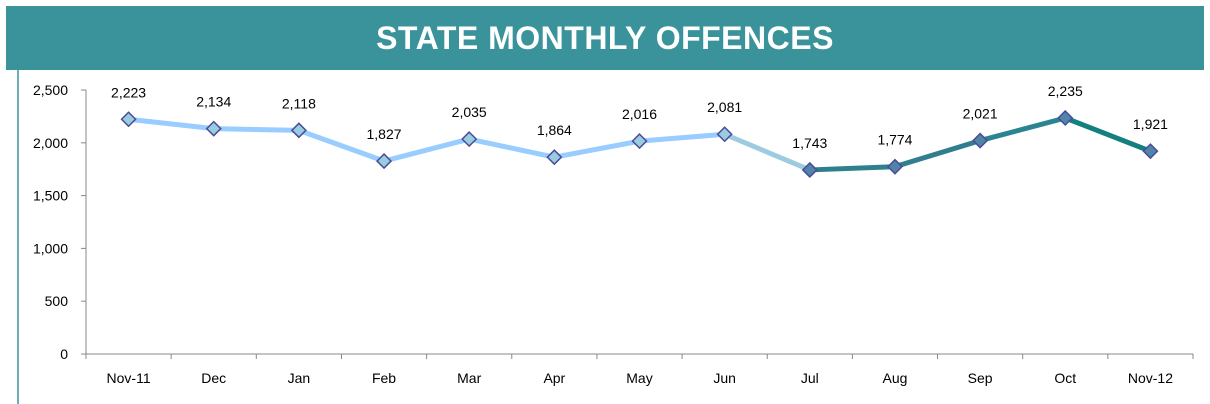 Image resolution: width=1210 pixels, height=404 pixels. I want to click on x-tick-label: Aug, so click(895, 378).